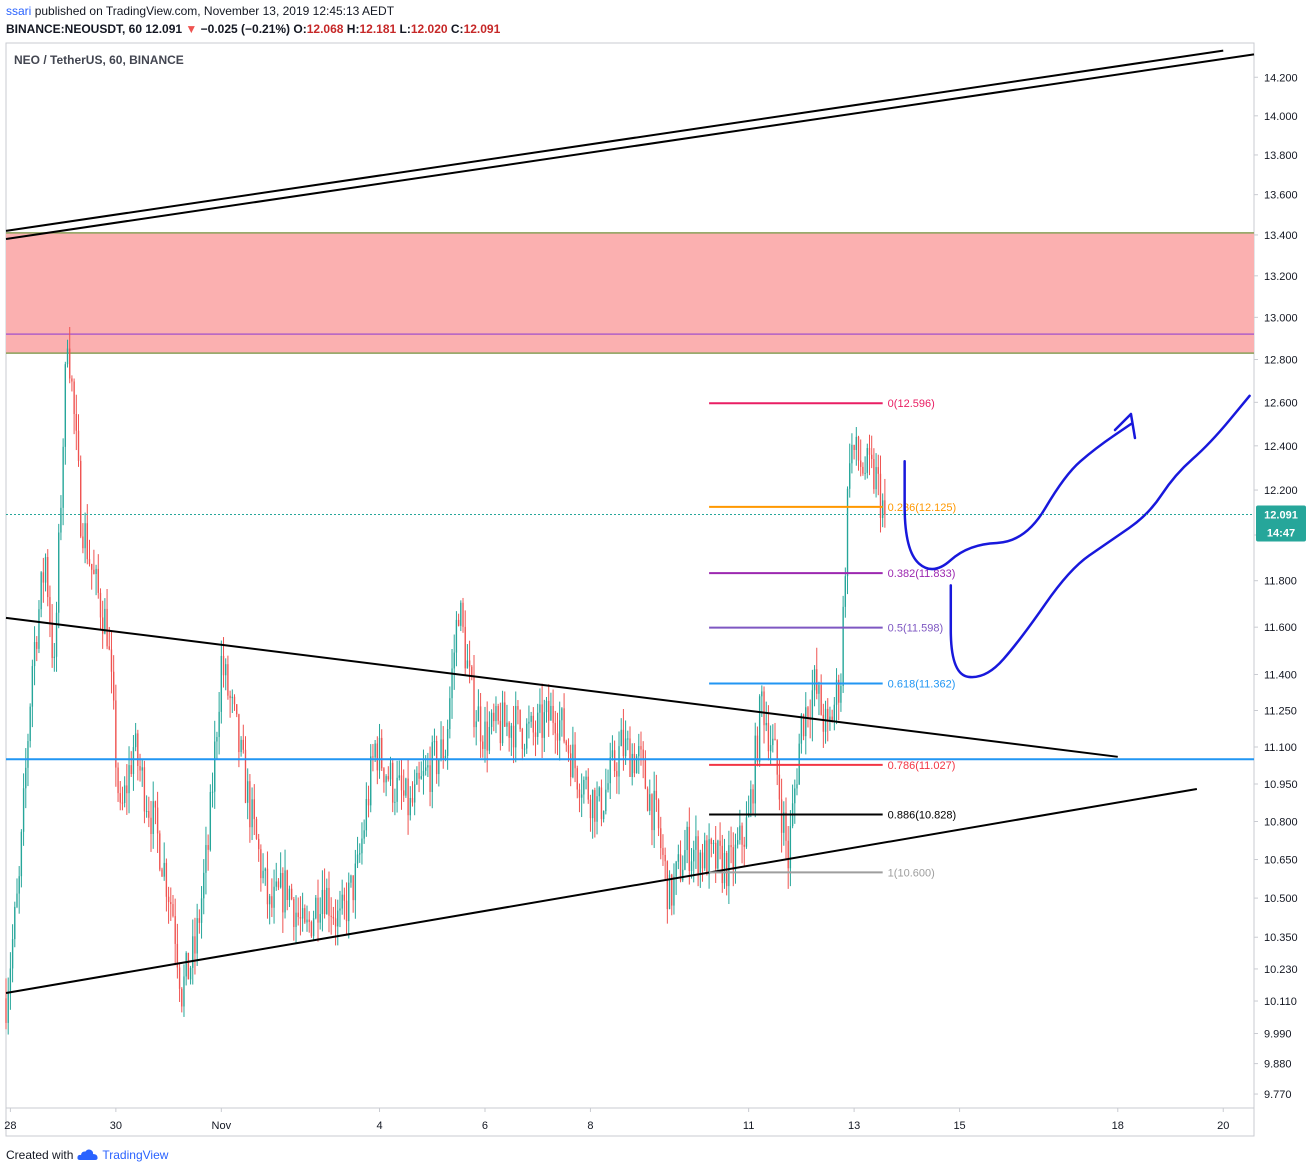  What do you see at coordinates (616, 1120) in the screenshot?
I see `time-axis: 28 30 Nov 4 6 8 11 13 15 18 20` at bounding box center [616, 1120].